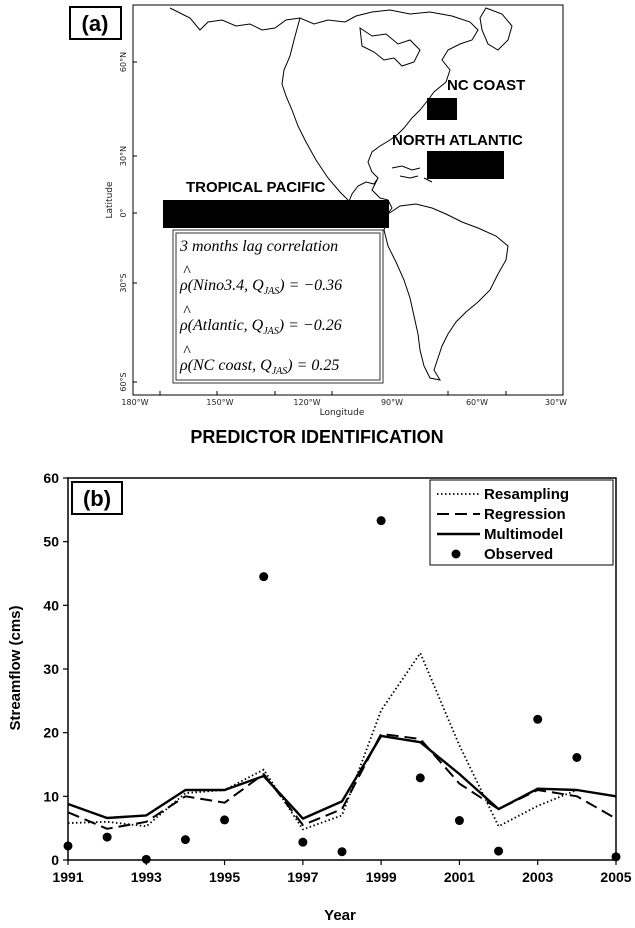  Describe the element at coordinates (459, 877) in the screenshot. I see `x-tick-label: 2001` at that location.